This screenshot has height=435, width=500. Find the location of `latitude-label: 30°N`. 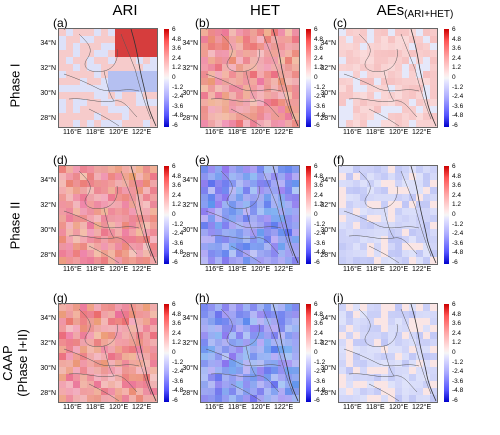

latitude-label: 30°N is located at coordinates (328, 368).